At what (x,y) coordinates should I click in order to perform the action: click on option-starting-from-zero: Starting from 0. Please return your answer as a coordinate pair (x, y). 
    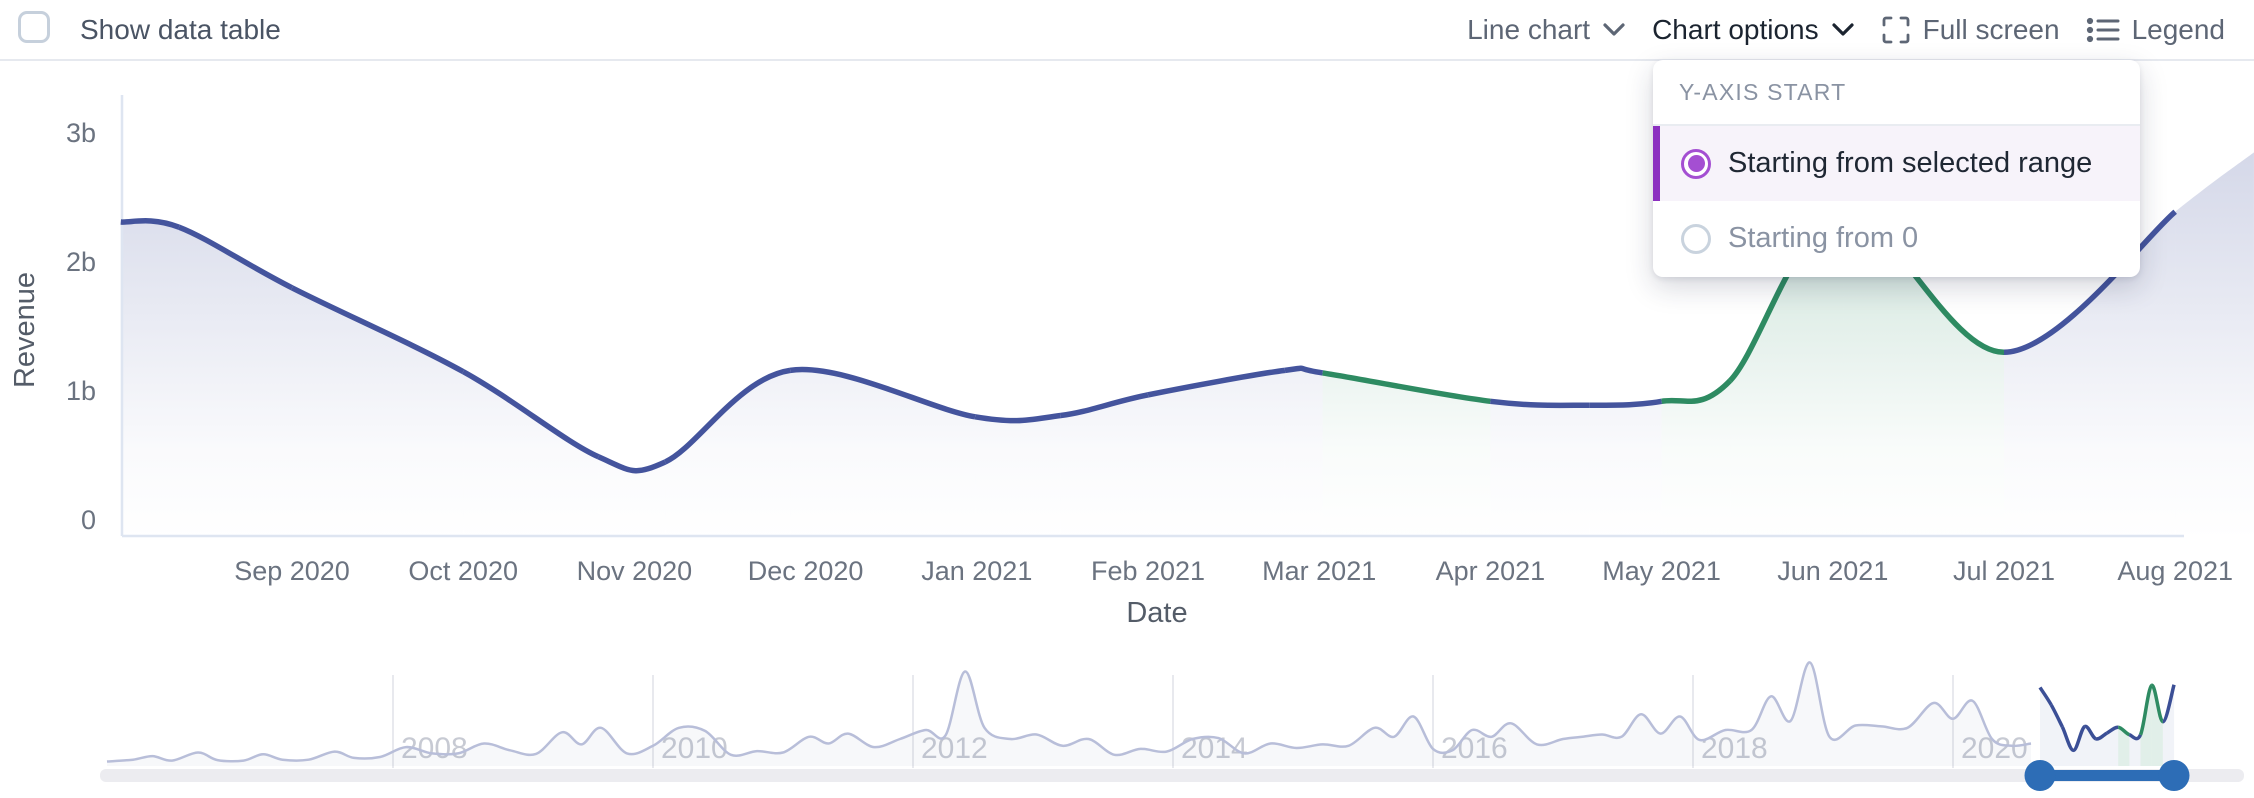
    Looking at the image, I should click on (1896, 238).